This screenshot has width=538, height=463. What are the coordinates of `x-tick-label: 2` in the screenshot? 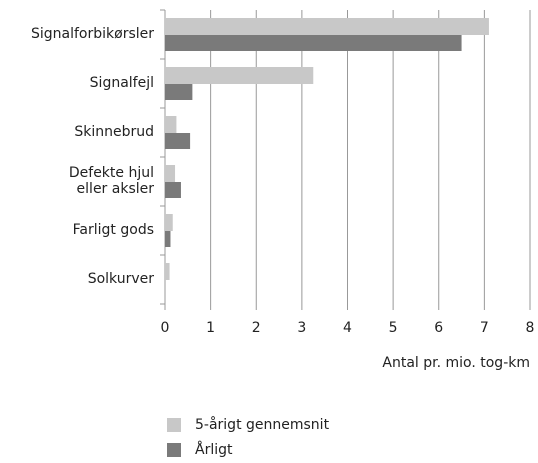 It's located at (256, 328).